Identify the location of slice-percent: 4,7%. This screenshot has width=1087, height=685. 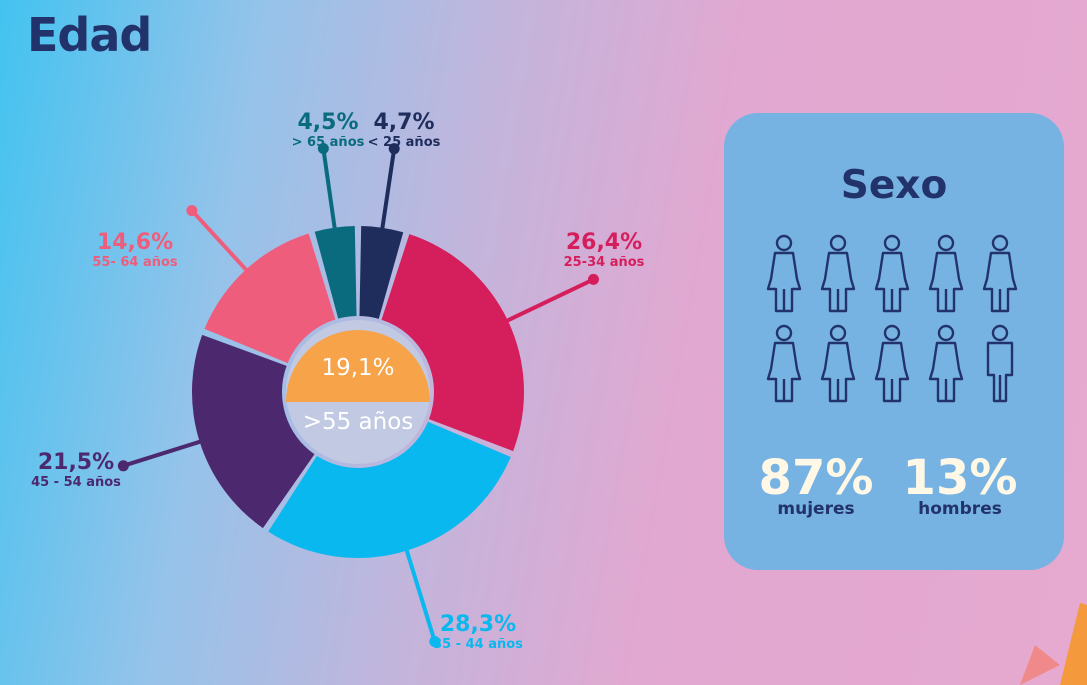
(404, 122).